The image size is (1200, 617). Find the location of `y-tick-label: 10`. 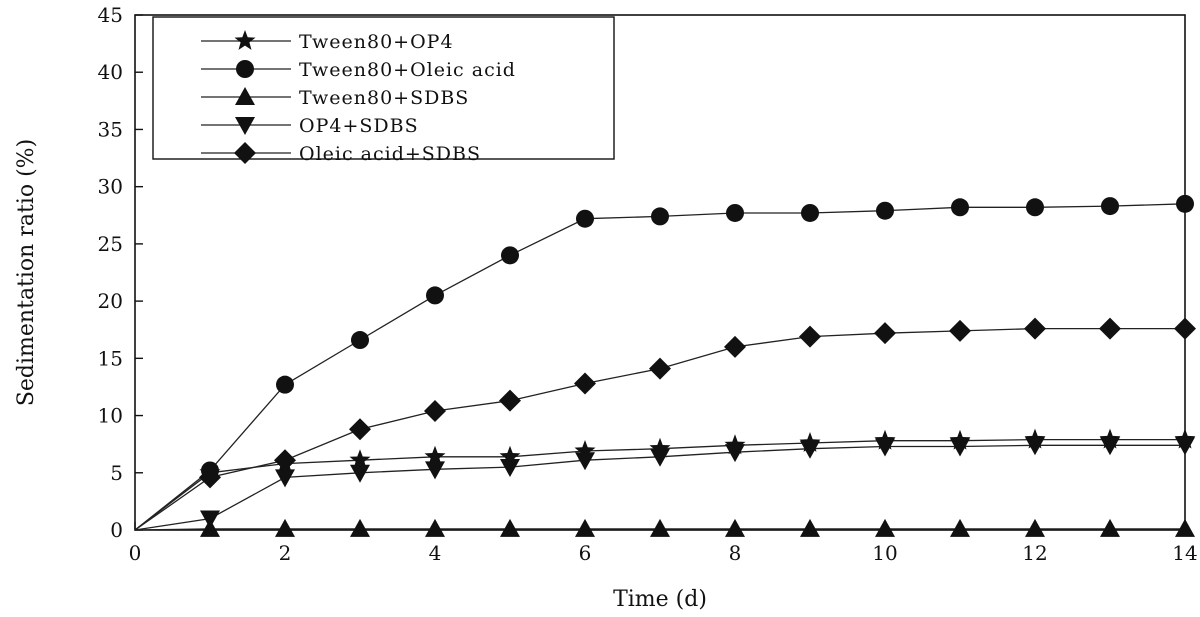

y-tick-label: 10 is located at coordinates (110, 416).